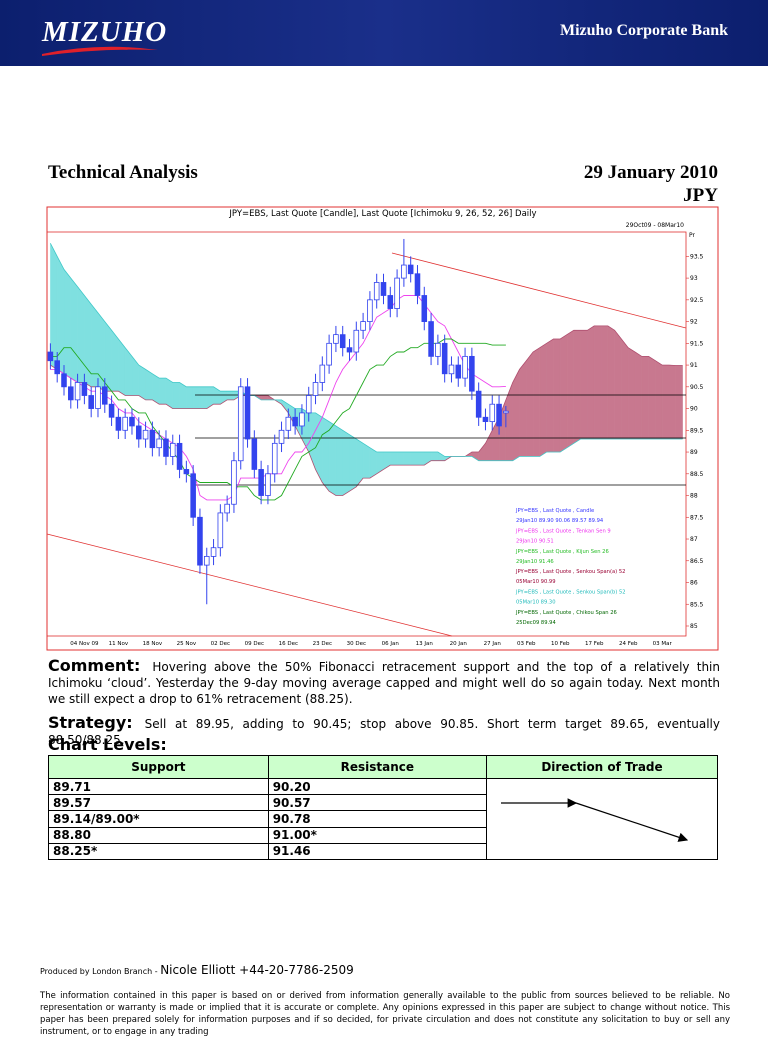 Image resolution: width=768 pixels, height=1038 pixels. Describe the element at coordinates (697, 604) in the screenshot. I see `y-tick-label: 85.5` at that location.